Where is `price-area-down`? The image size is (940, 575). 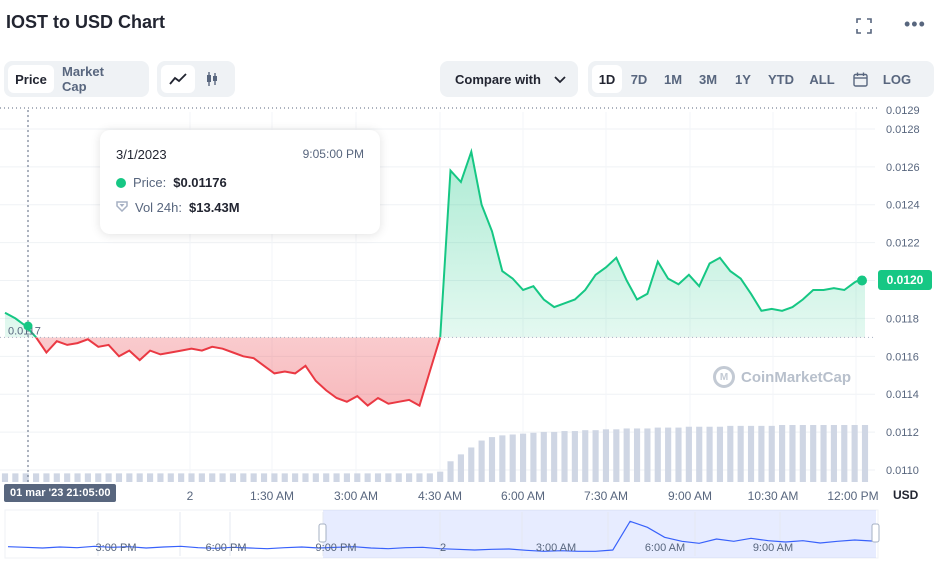
price-area-down is located at coordinates (435, 371).